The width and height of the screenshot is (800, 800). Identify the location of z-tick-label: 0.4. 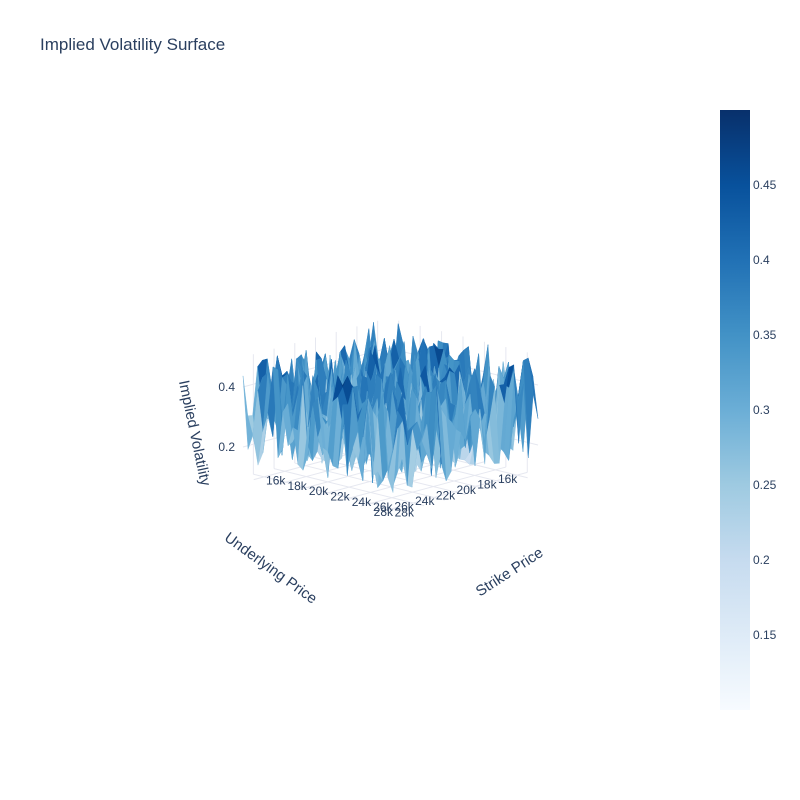
(226, 387).